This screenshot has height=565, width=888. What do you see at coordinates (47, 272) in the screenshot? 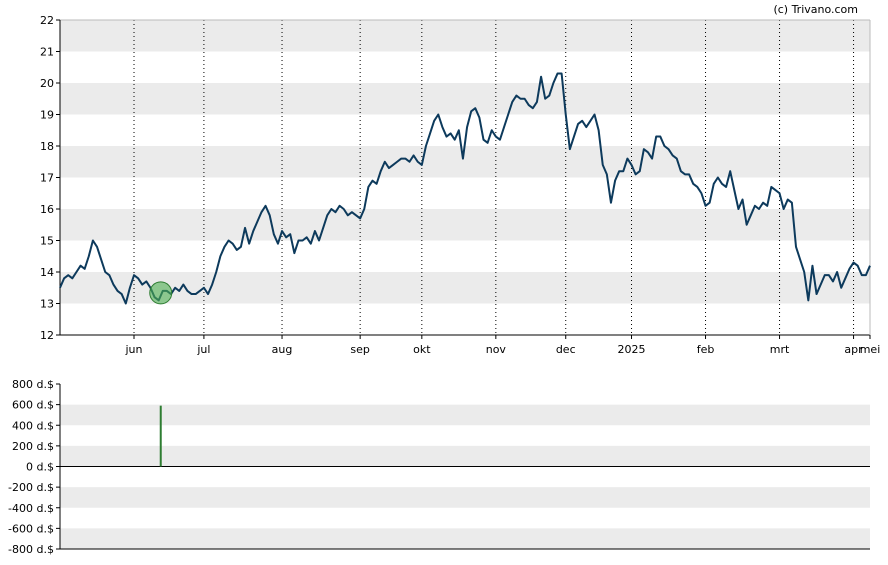
I see `price-y-tick-label: 14` at bounding box center [47, 272].